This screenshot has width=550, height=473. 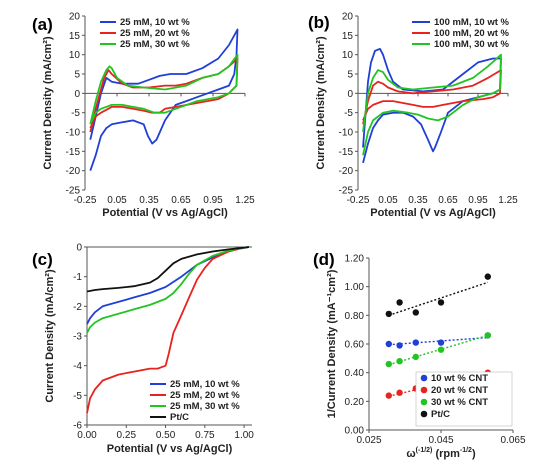 What do you see at coordinates (466, 450) in the screenshot?
I see `x-axis-label-part: -1/2` at bounding box center [466, 450].